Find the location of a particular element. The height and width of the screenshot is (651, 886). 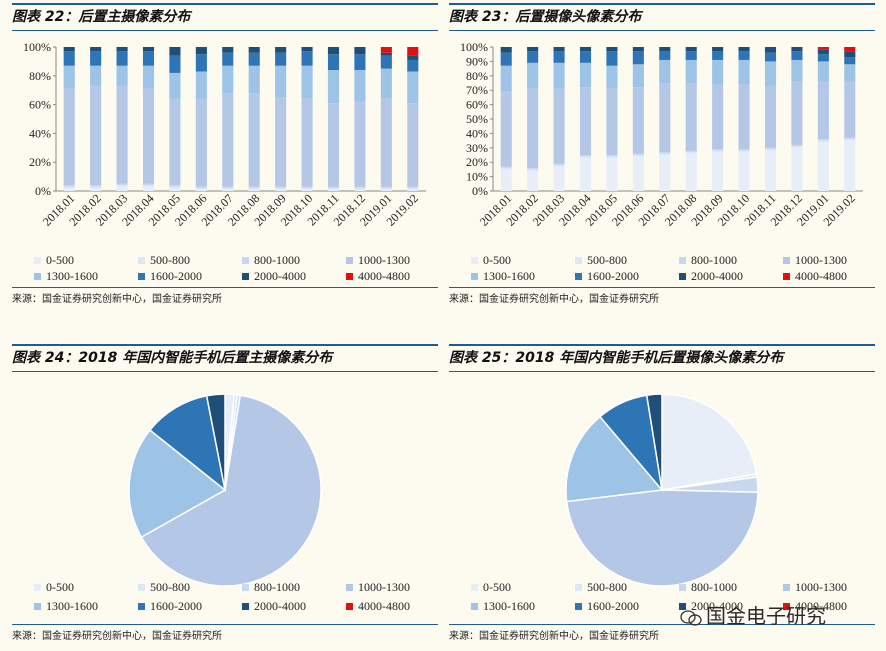

y-tick-label: 20% is located at coordinates (40, 162).